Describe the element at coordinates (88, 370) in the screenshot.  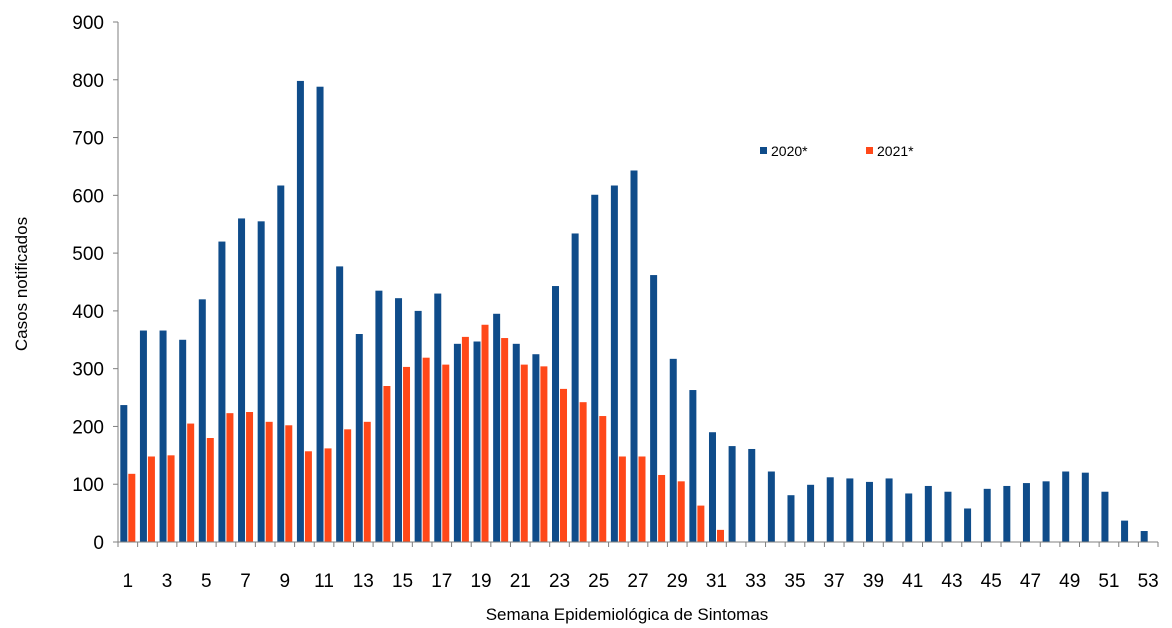
I see `y-tick-label: 300` at that location.